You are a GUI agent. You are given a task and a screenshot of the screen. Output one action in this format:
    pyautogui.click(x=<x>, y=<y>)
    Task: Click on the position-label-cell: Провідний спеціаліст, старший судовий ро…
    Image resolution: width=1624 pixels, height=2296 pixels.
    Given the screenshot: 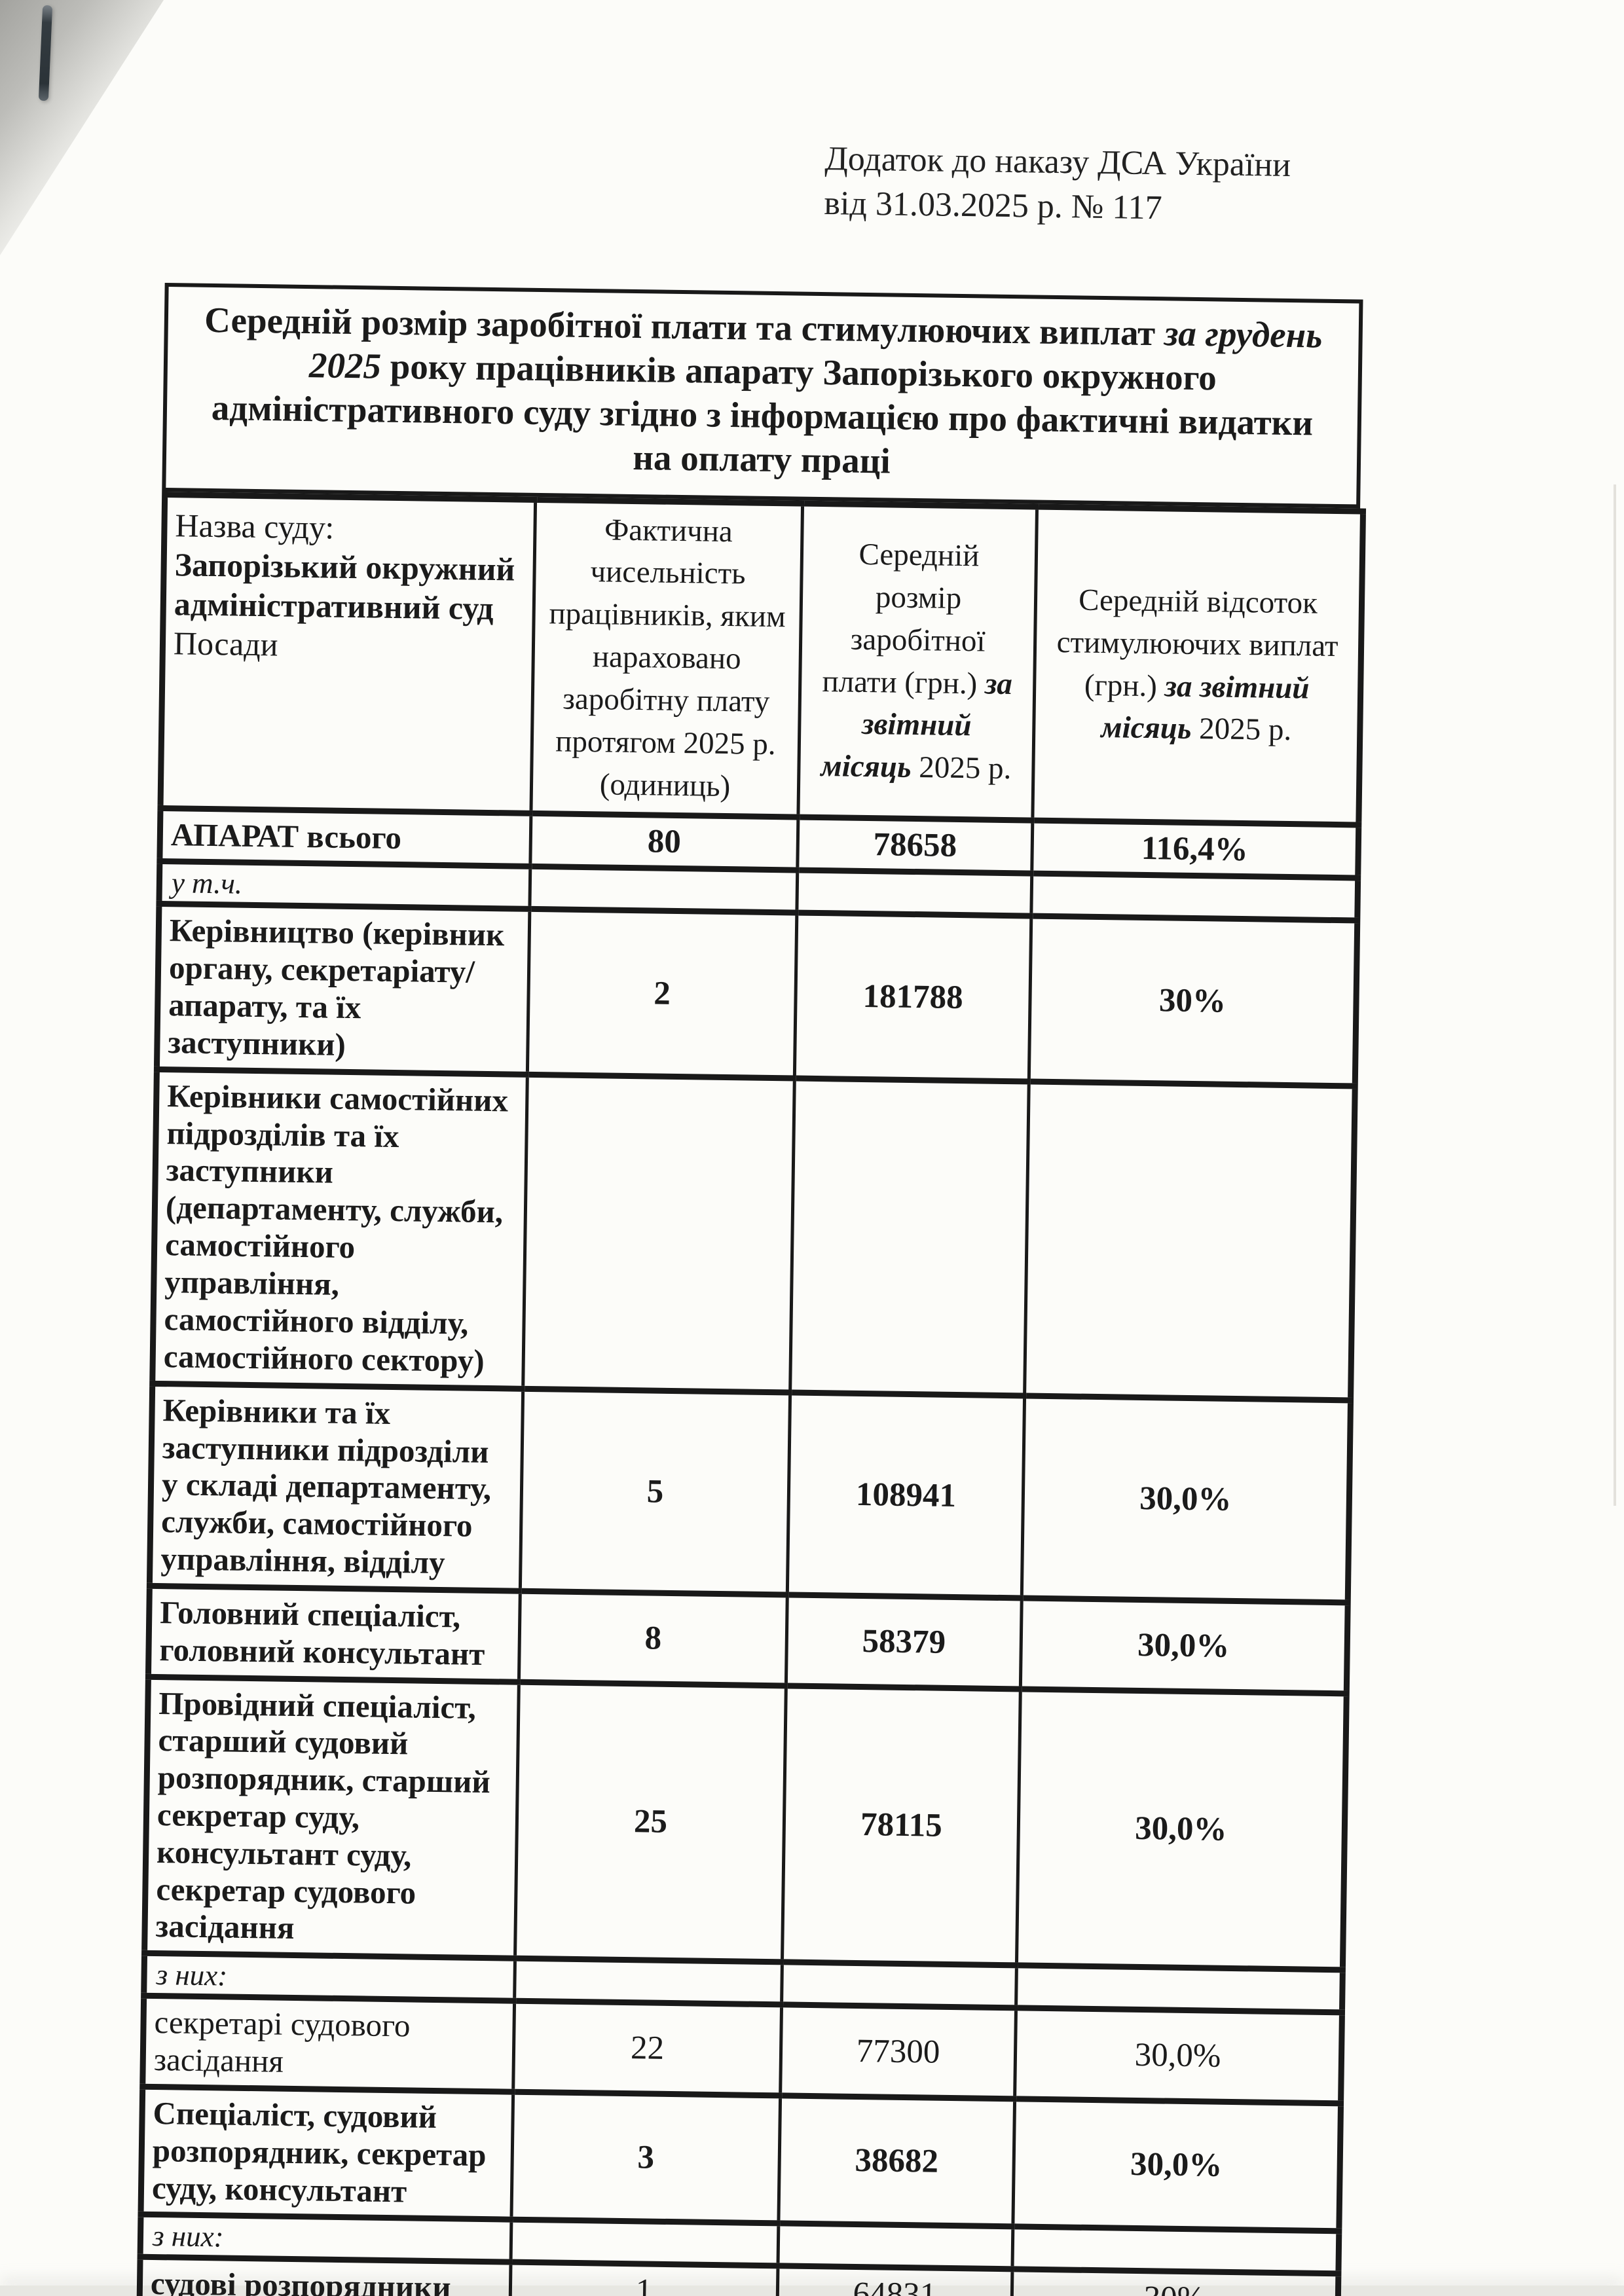 What is the action you would take?
    pyautogui.click(x=331, y=1817)
    